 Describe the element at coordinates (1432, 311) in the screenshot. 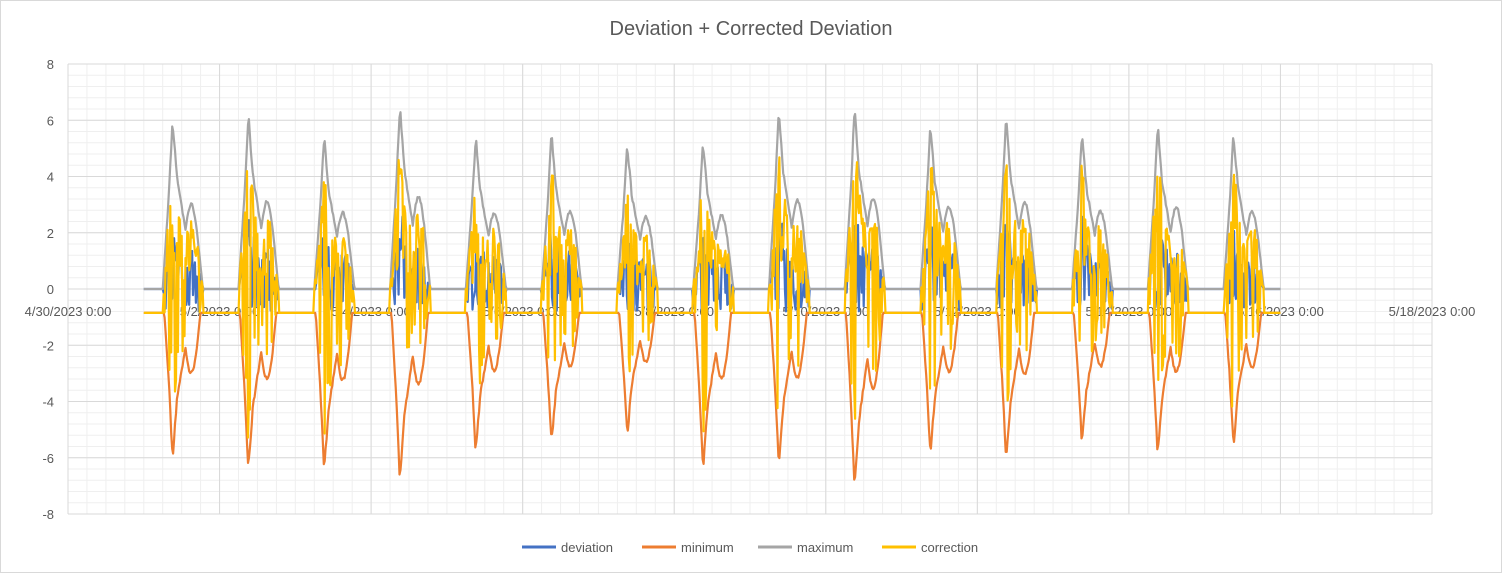

I see `x-tick-label: 5/18/2023 0:00` at that location.